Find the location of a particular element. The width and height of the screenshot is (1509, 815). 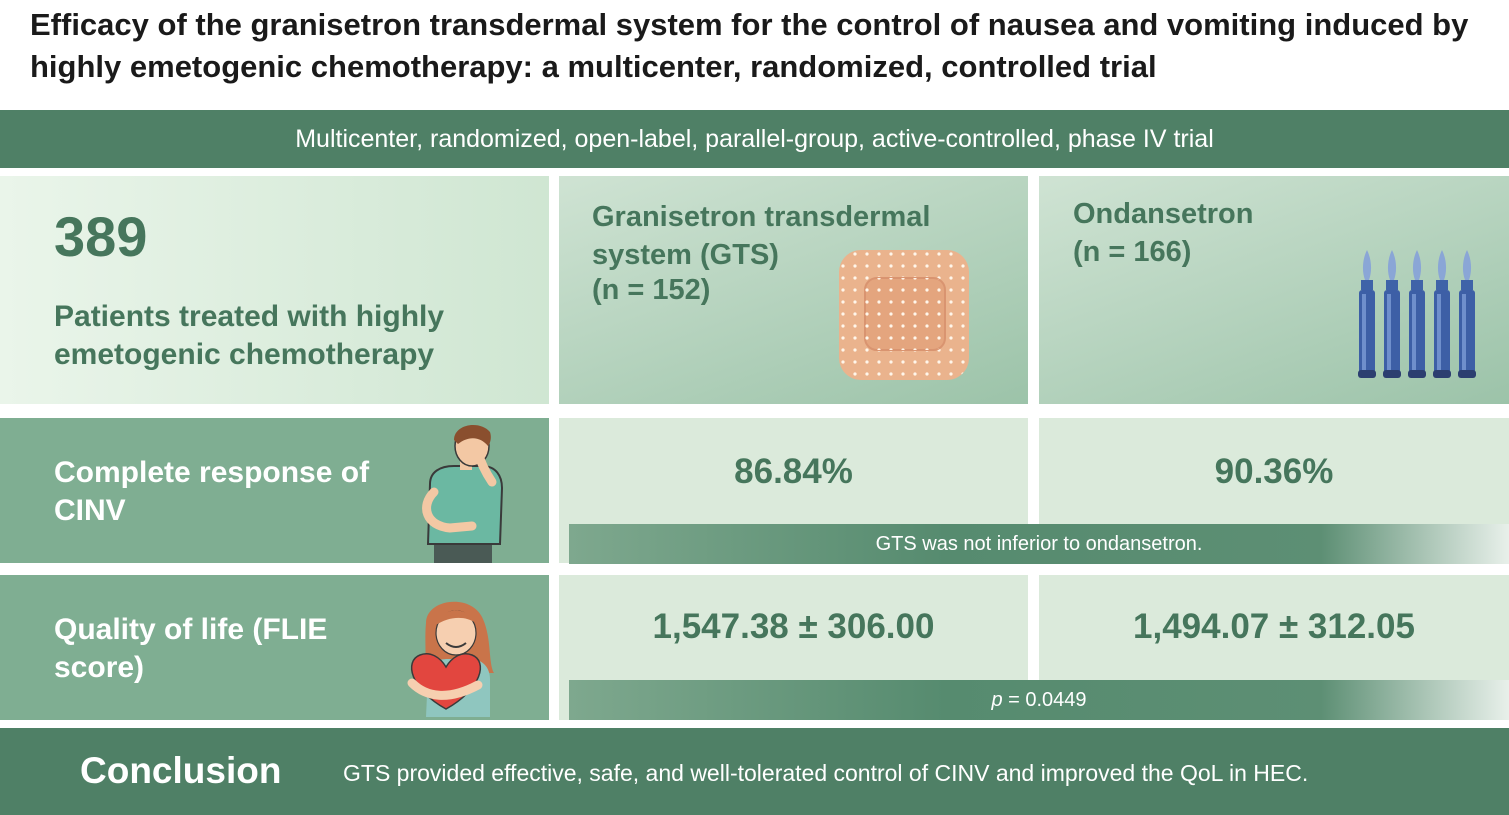

qol-comparison-note: p = 0.0449 is located at coordinates (1039, 700).